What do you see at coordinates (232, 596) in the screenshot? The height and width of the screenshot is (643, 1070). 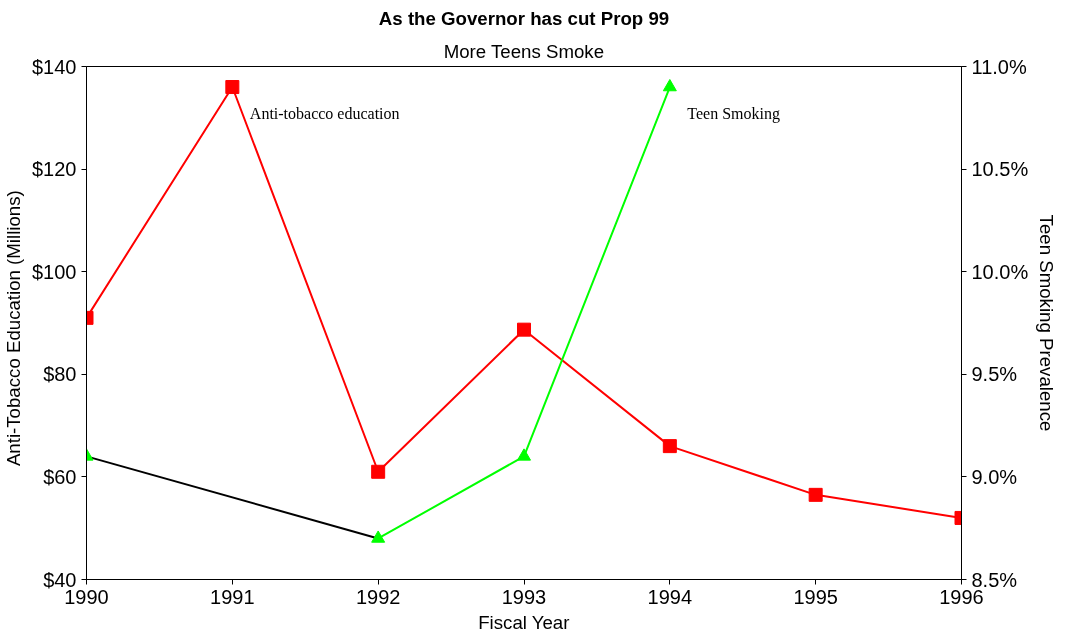 I see `x-tick-label: 1991` at bounding box center [232, 596].